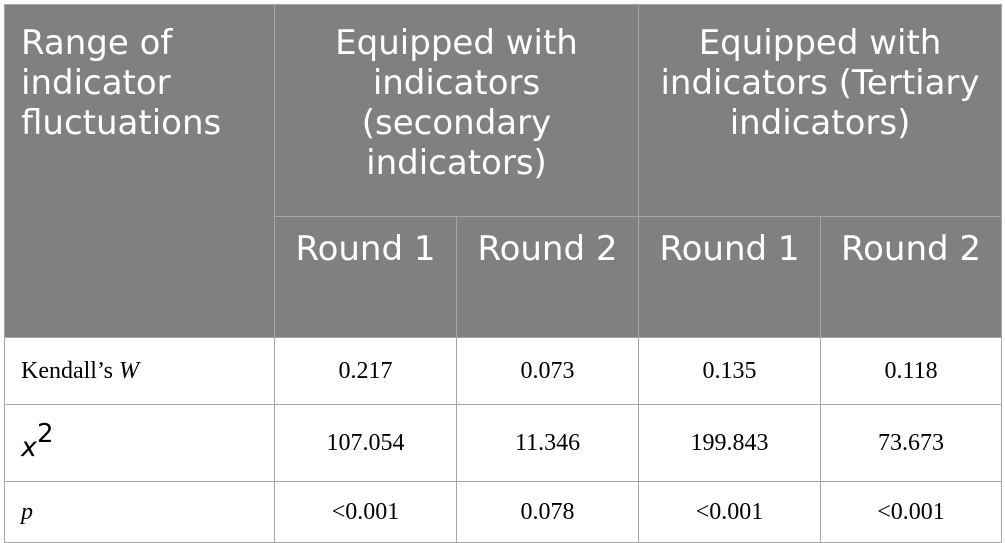  I want to click on row-label-chi-square: x2, so click(139, 443).